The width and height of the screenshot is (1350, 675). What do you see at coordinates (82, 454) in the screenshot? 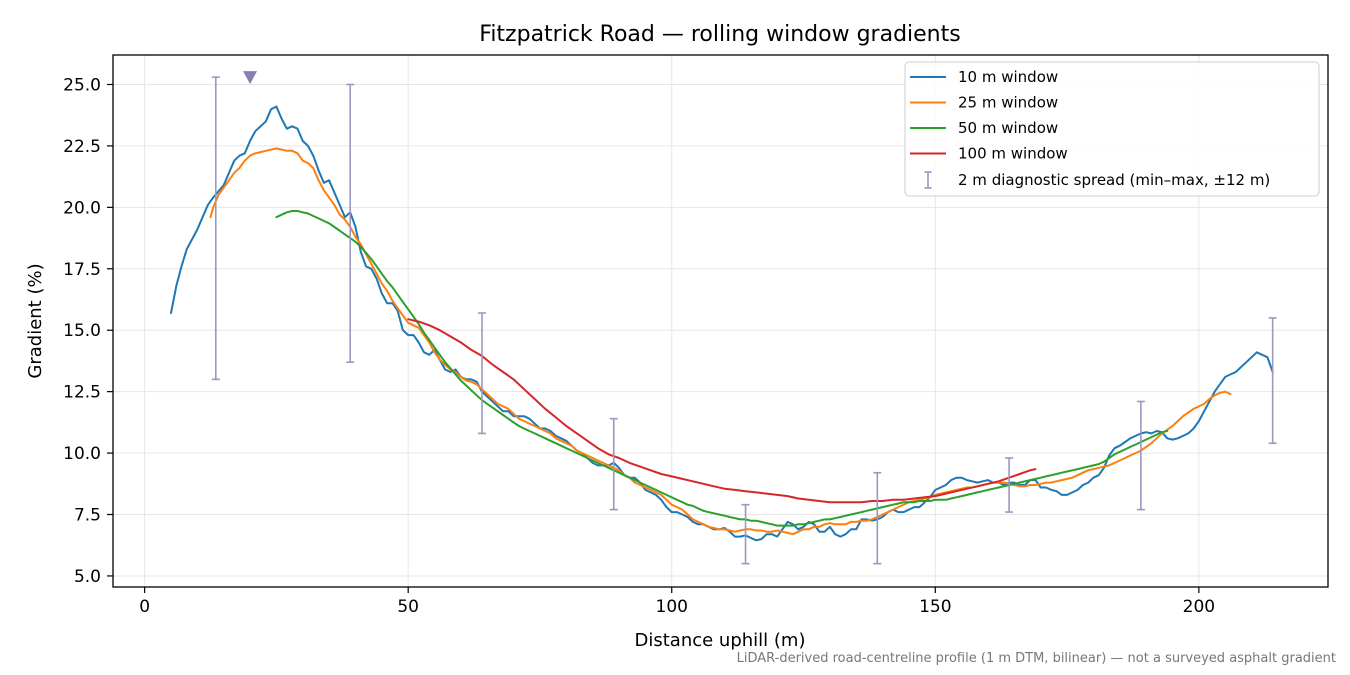
I see `y-tick-label: 10.0` at bounding box center [82, 454].